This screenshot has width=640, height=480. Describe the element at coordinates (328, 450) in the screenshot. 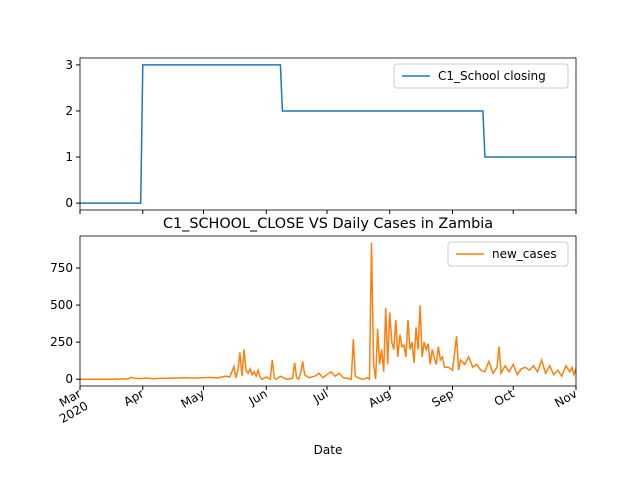

I see `x-axis-label: Date` at that location.